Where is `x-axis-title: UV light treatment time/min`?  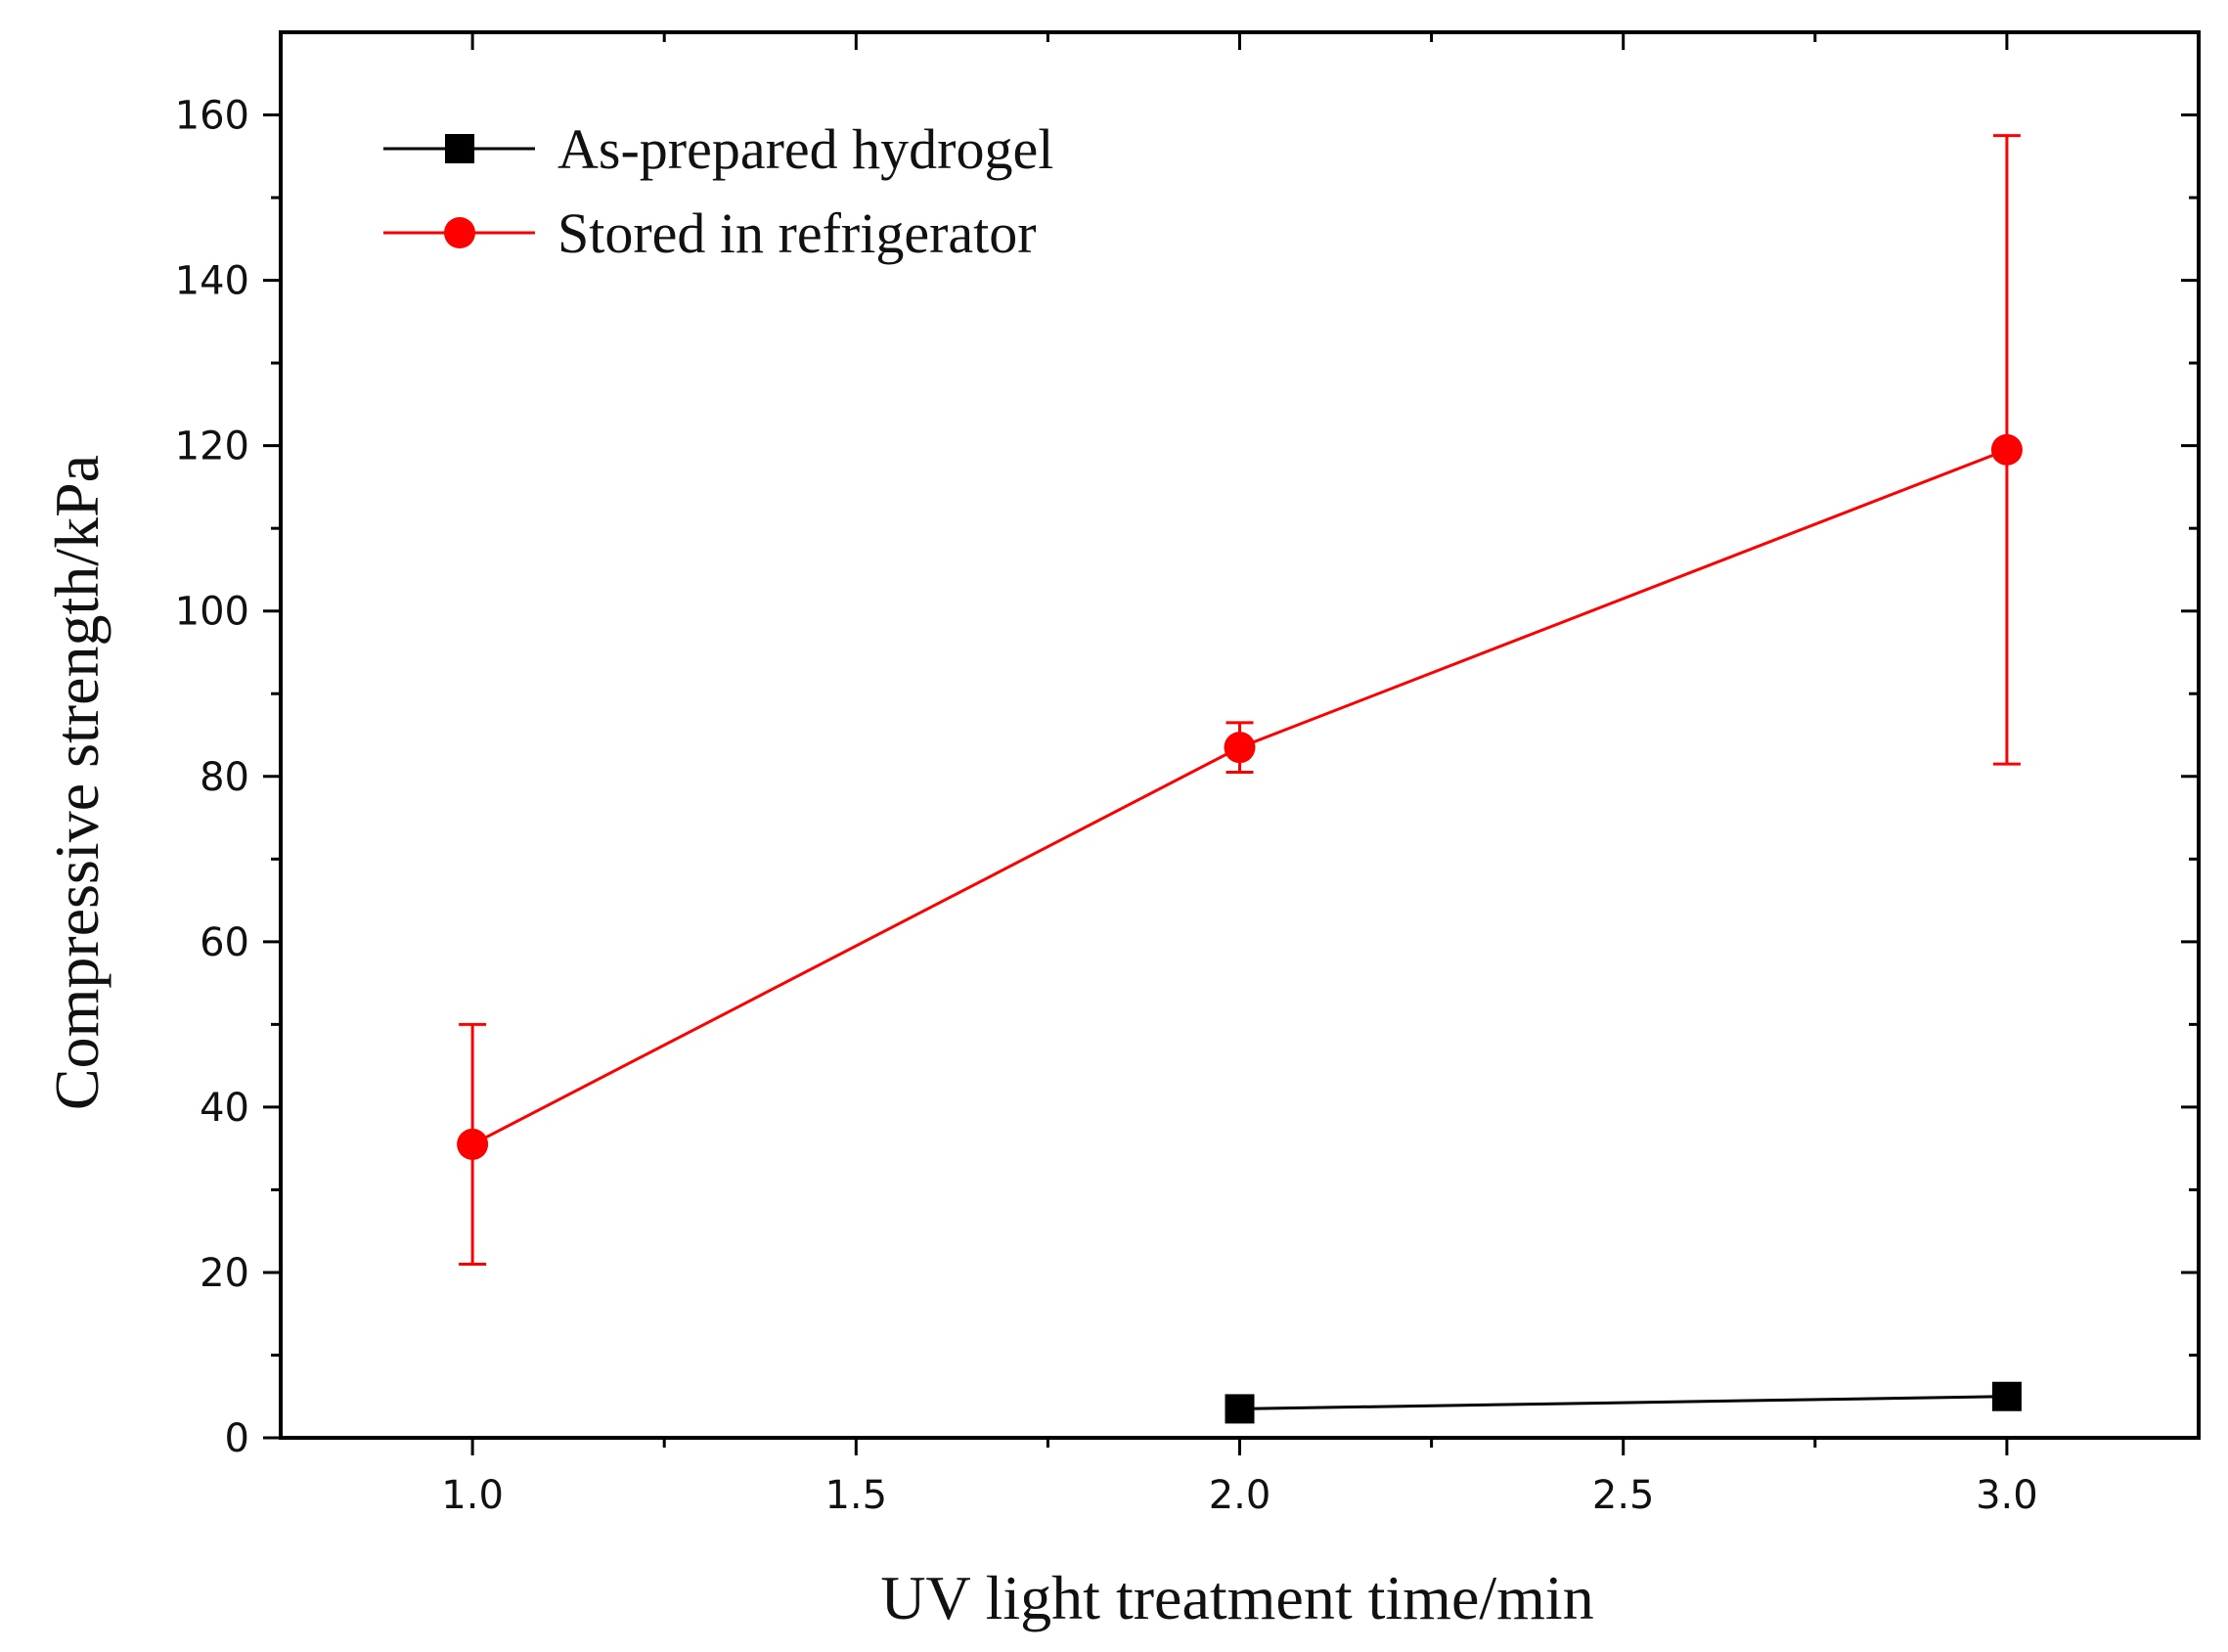
x-axis-title: UV light treatment time/min is located at coordinates (1236, 1598).